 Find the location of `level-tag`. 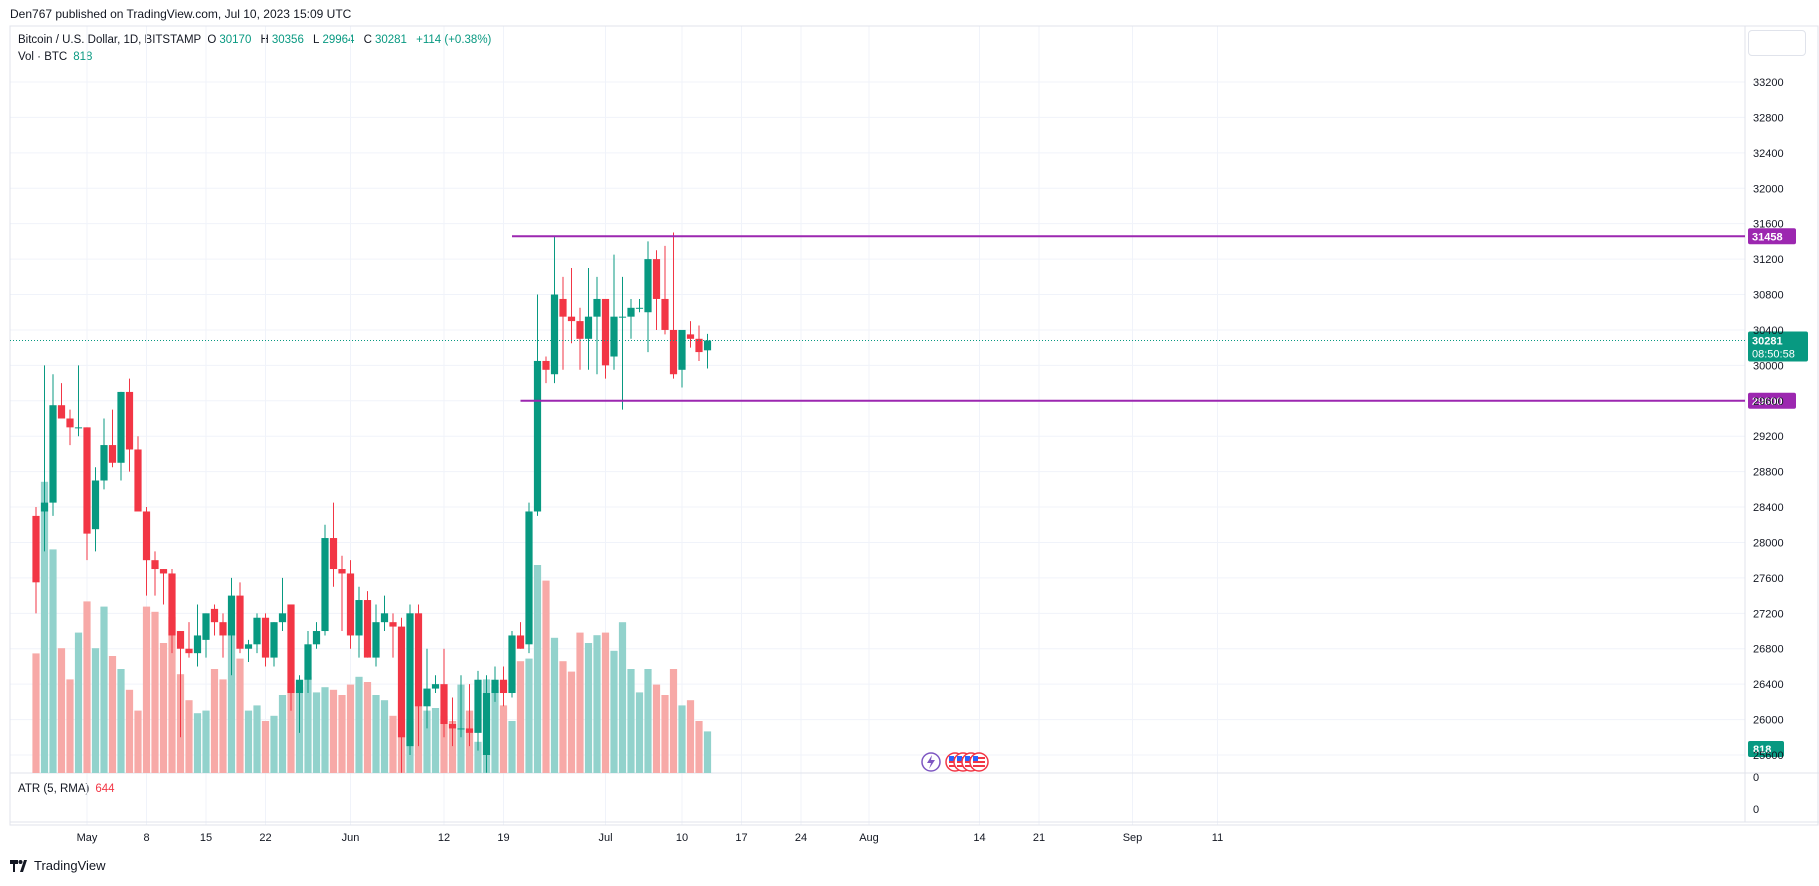

level-tag is located at coordinates (1772, 400).